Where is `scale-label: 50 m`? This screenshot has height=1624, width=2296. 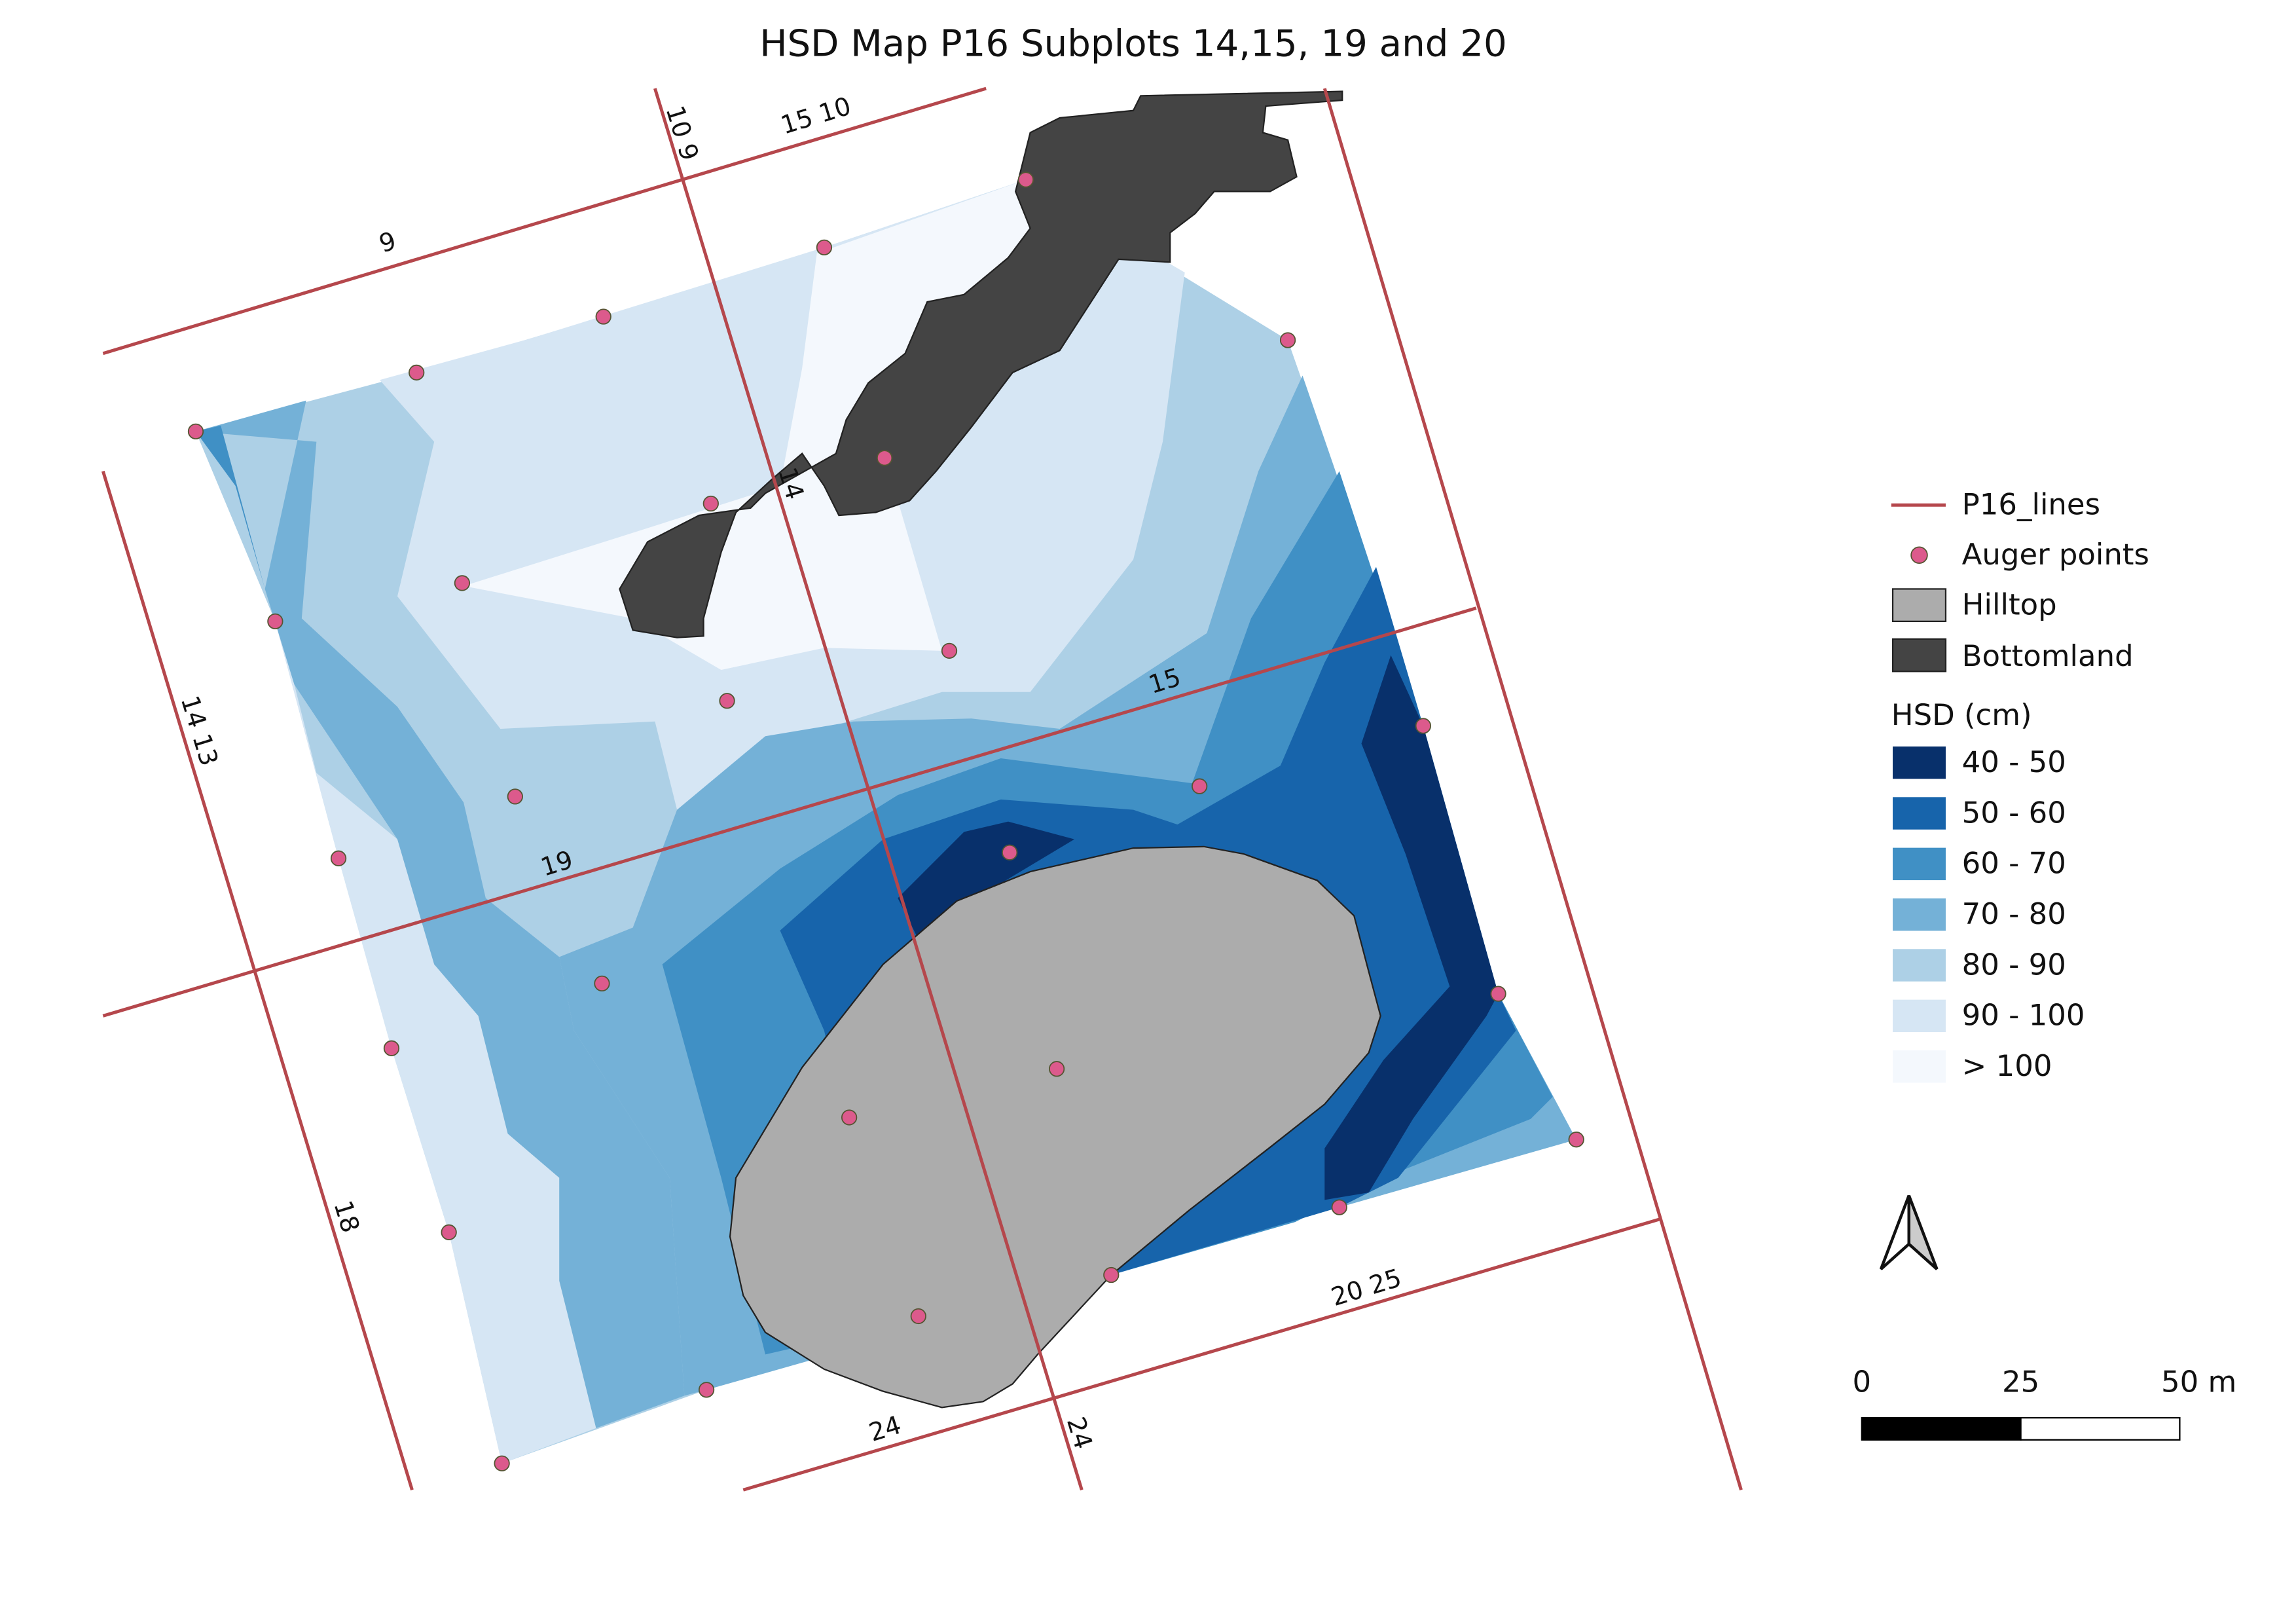 scale-label: 50 m is located at coordinates (2198, 1381).